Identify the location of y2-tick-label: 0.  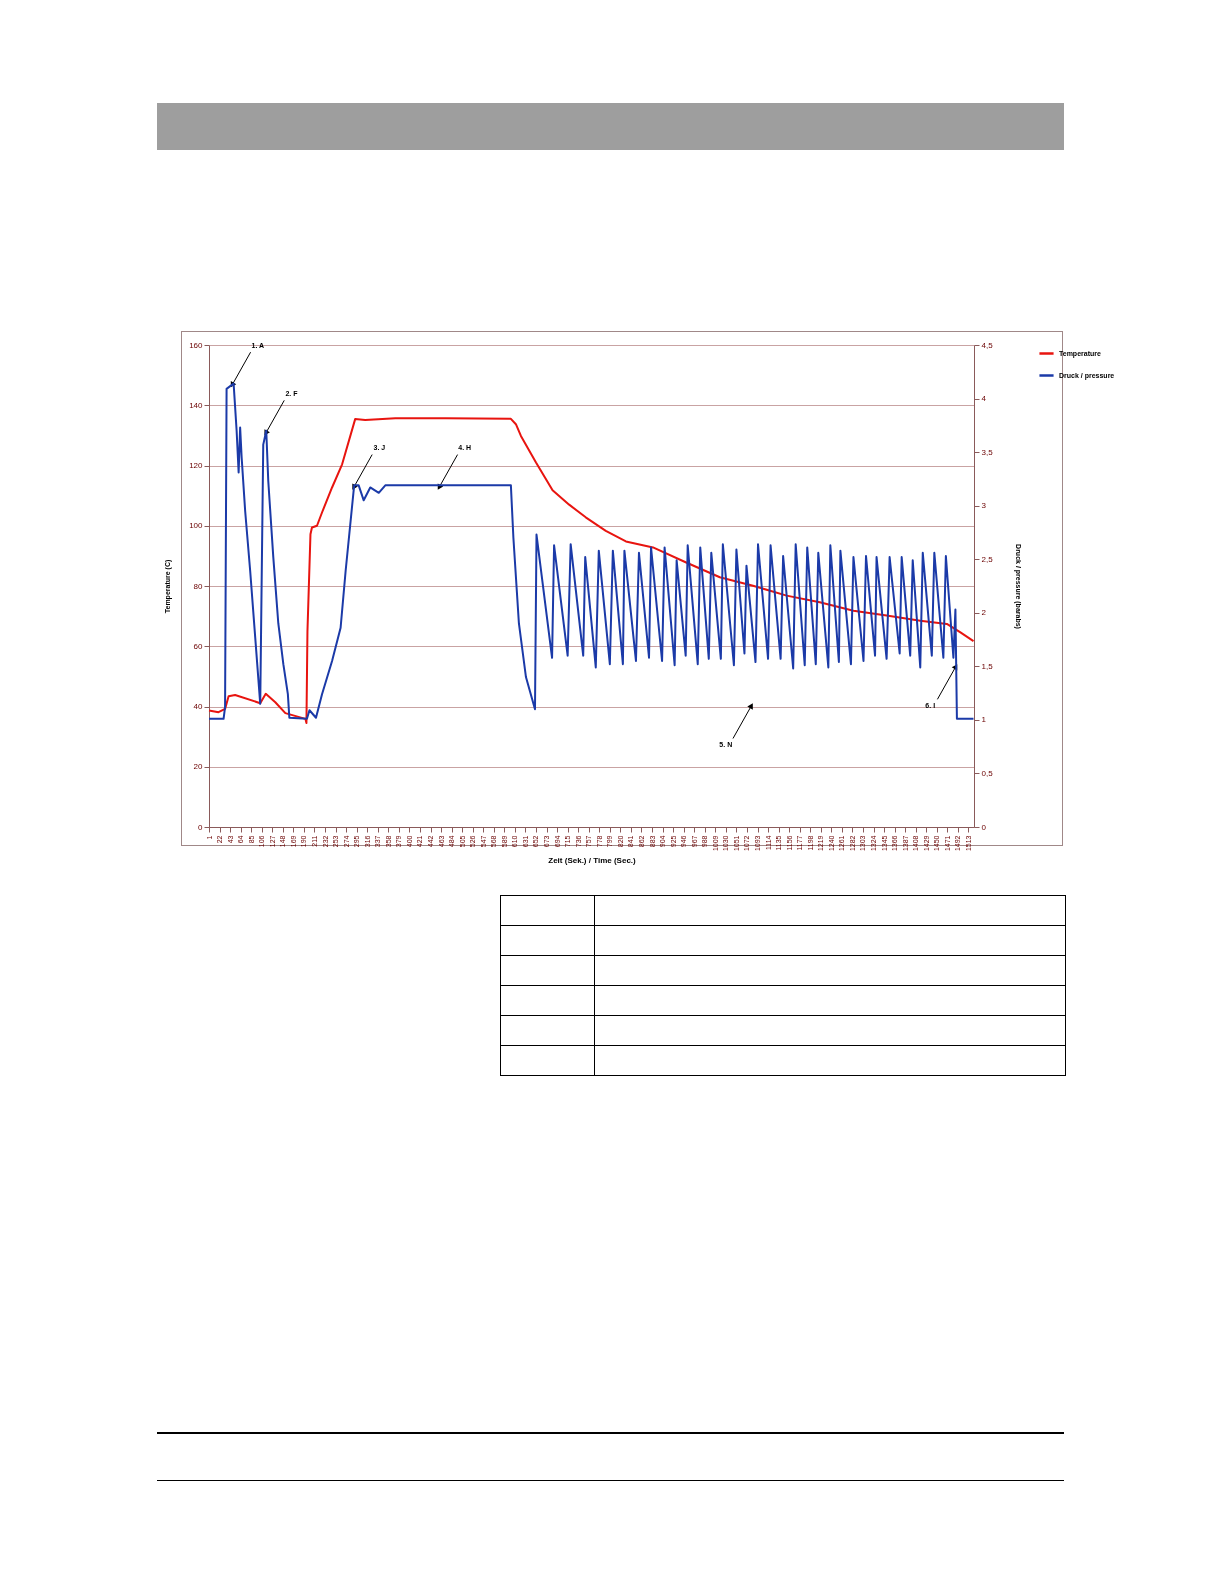
(984, 827).